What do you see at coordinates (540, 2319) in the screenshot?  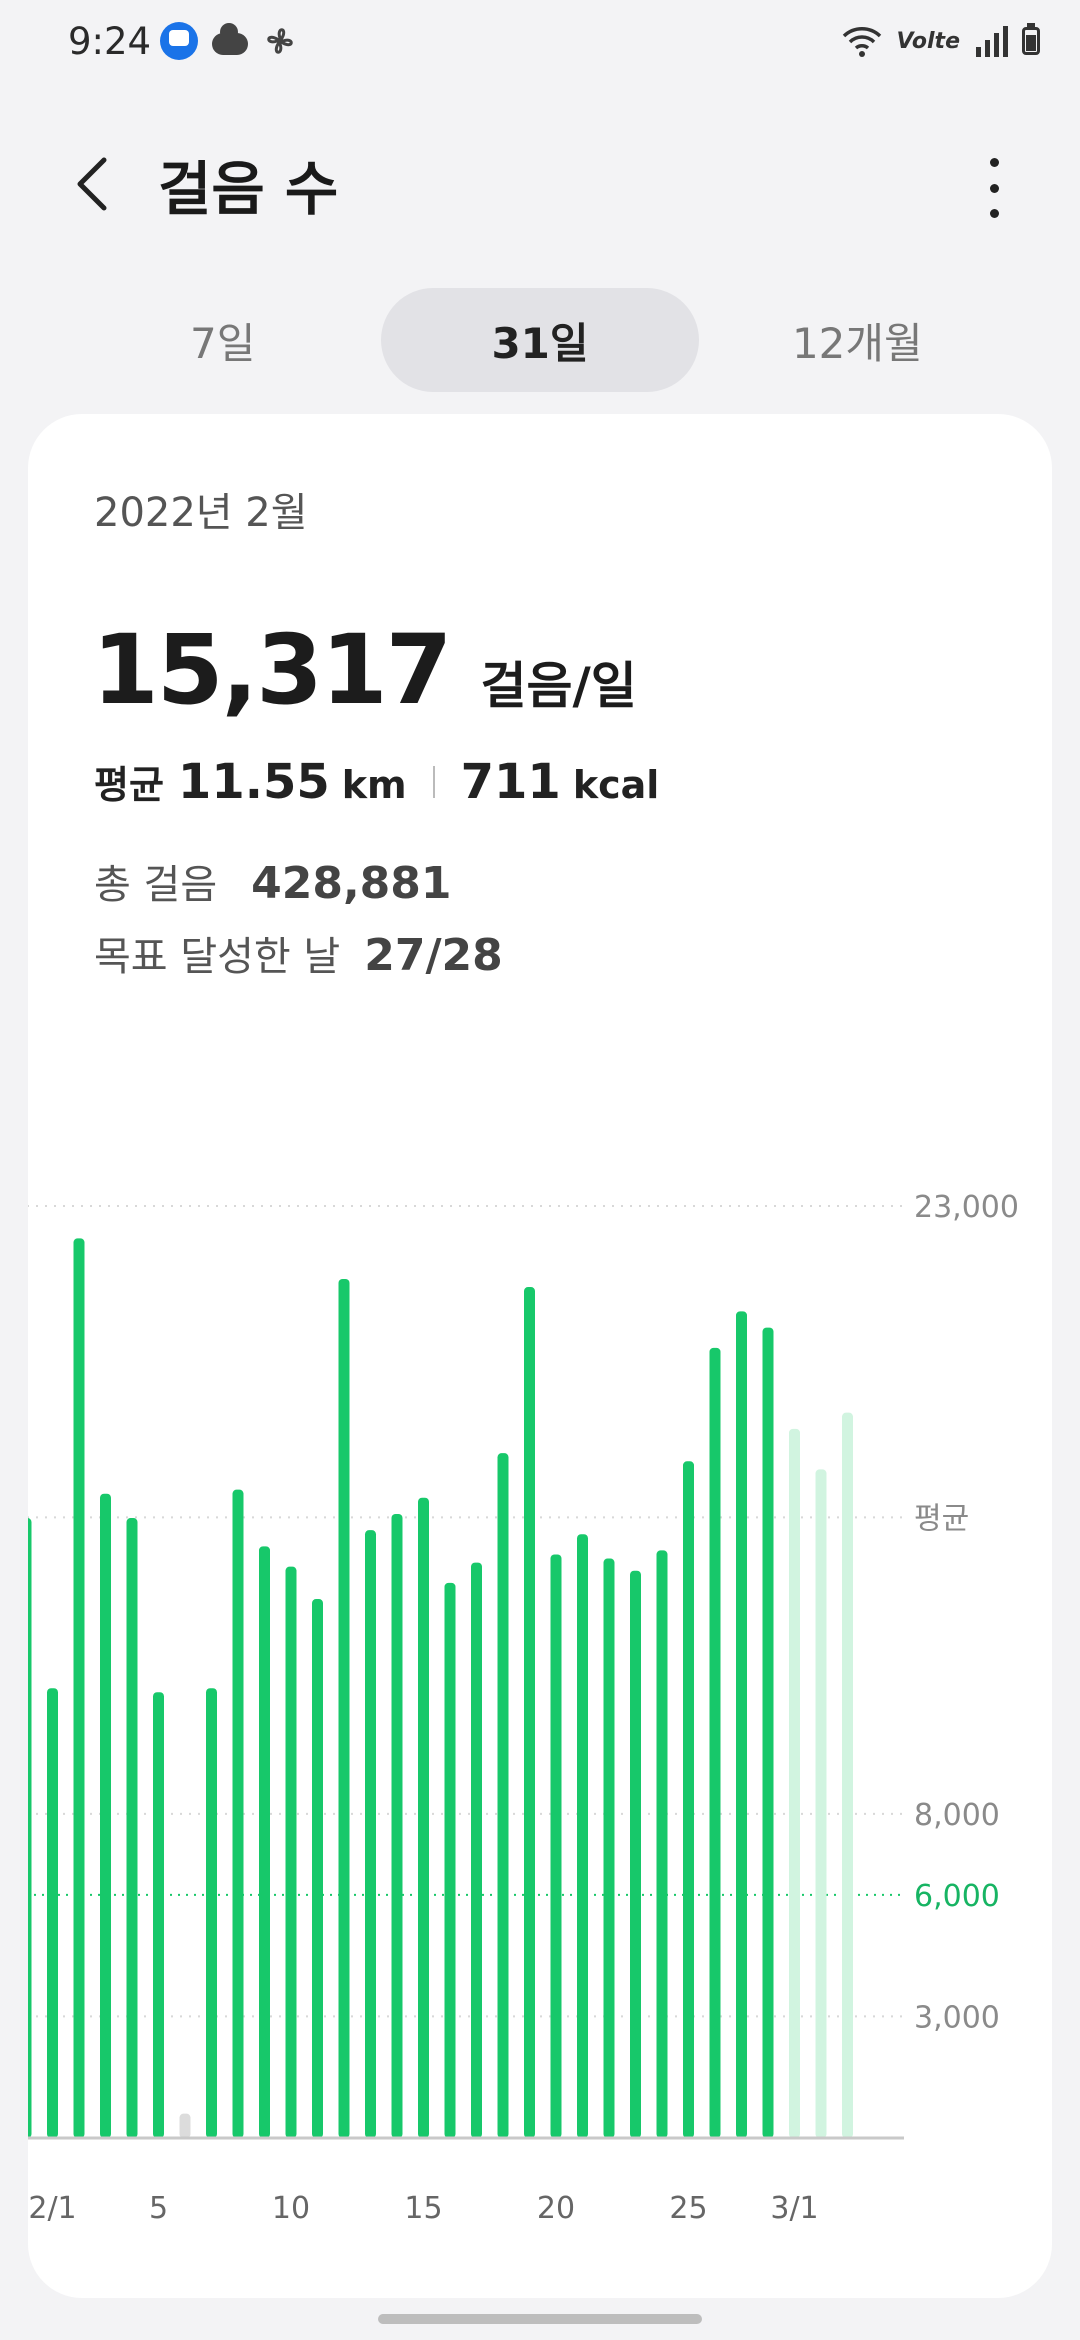 I see `home-indicator` at bounding box center [540, 2319].